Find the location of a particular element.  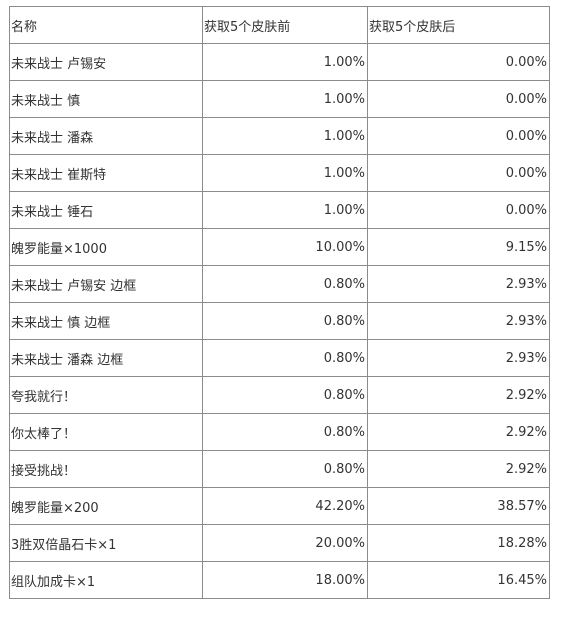

table-row: 3胜双倍晶石卡×1 20.00% 18.28% is located at coordinates (279, 543).